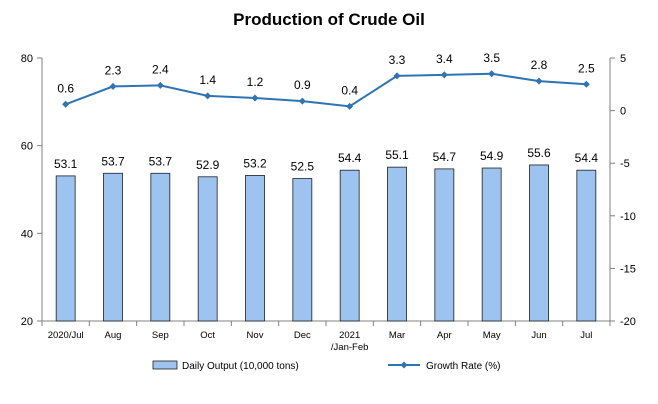 This screenshot has width=658, height=404. I want to click on line-value-label: 3.4, so click(444, 59).